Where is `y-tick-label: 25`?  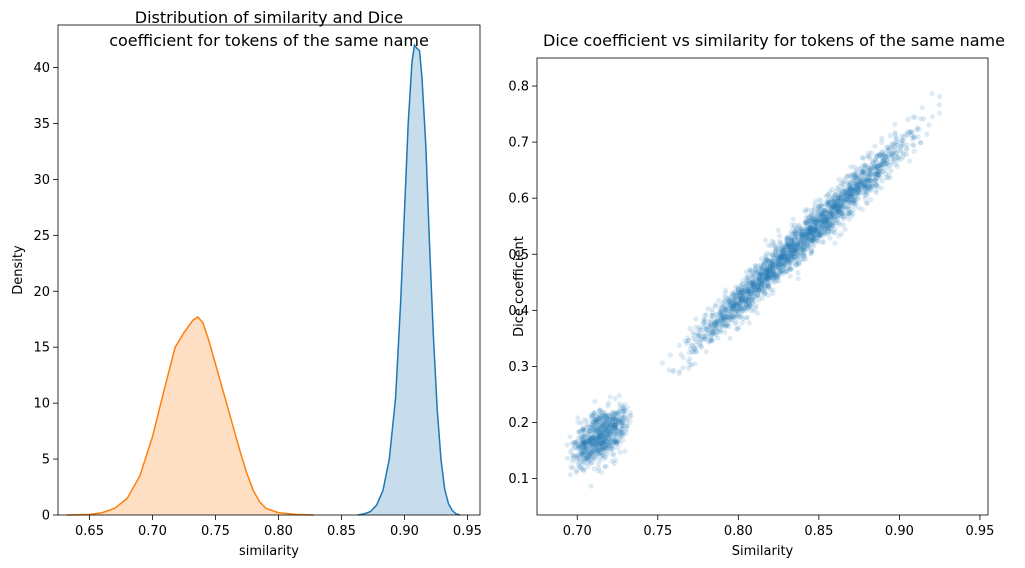
y-tick-label: 25 is located at coordinates (41, 236).